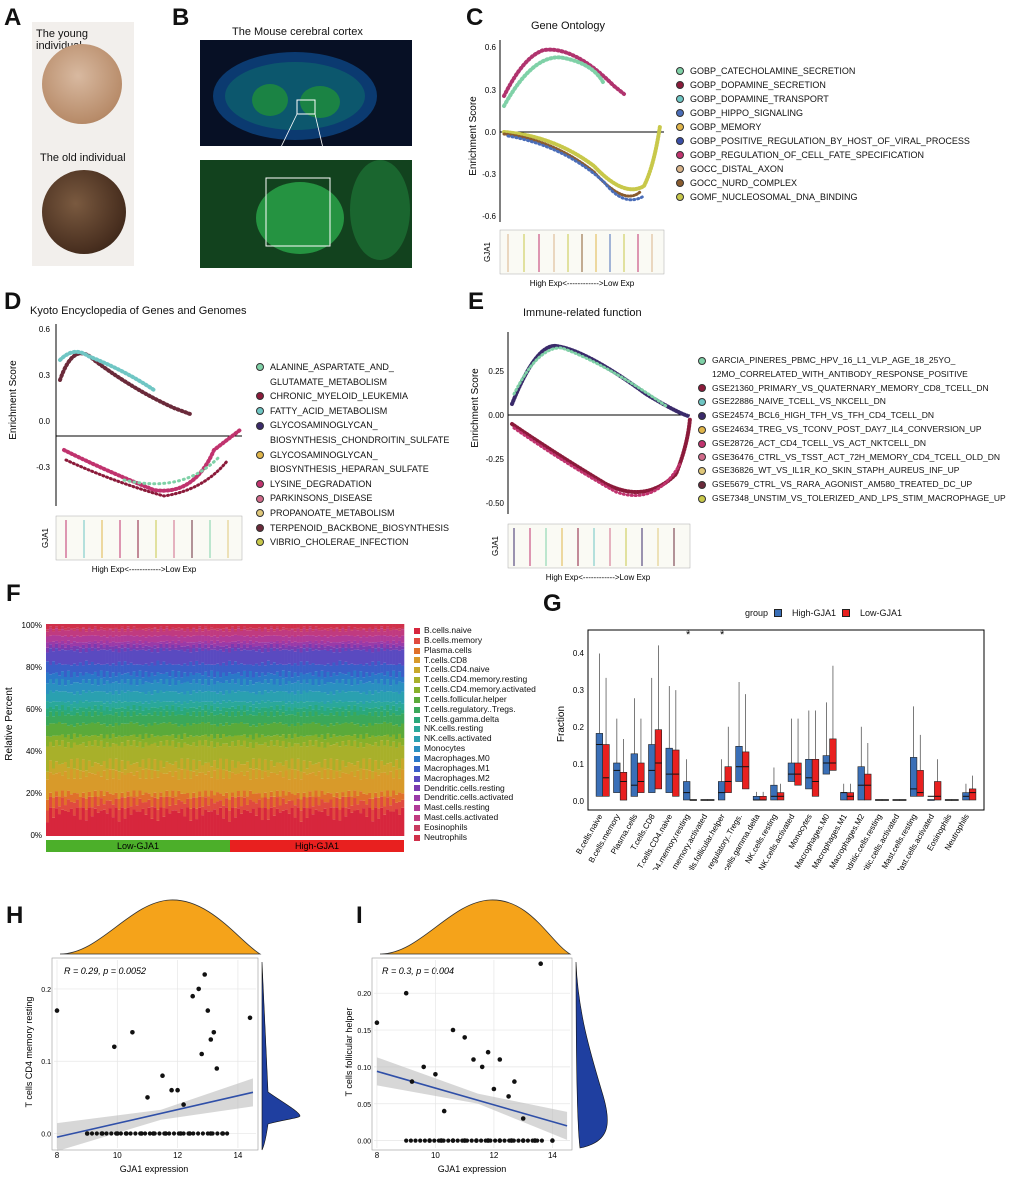  Describe the element at coordinates (496, 415) in the screenshot. I see `panel-e-ytick: 0.00` at that location.